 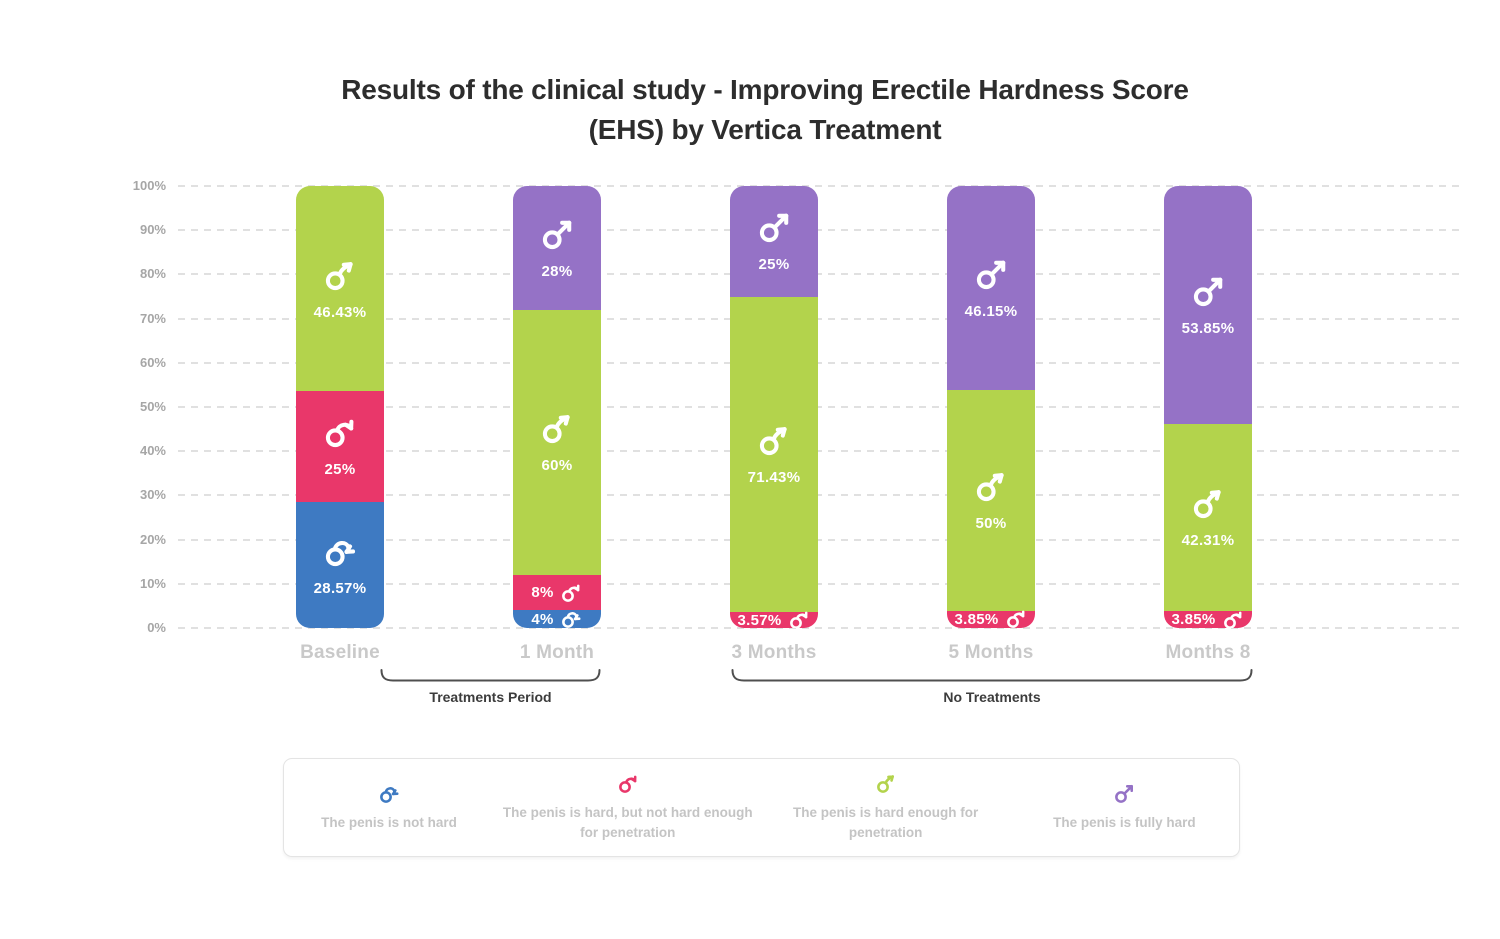 I want to click on segment-value-label: 60%, so click(x=557, y=466).